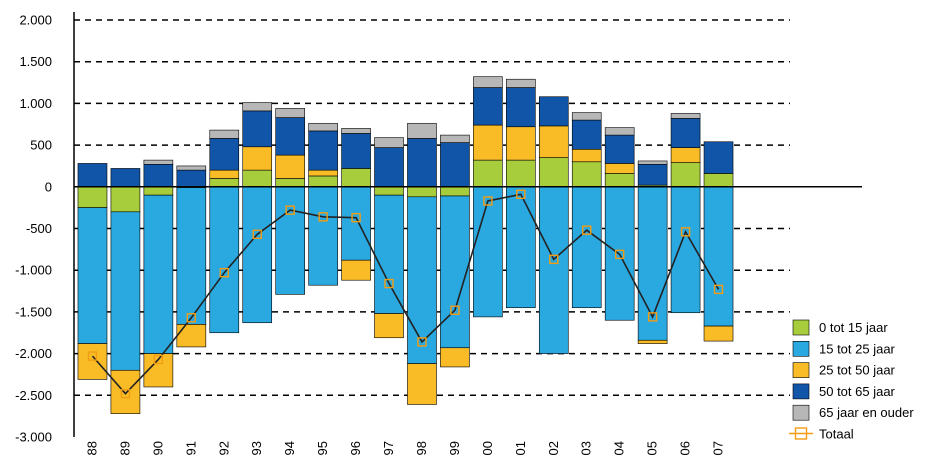 This screenshot has height=455, width=952. I want to click on x-tick-label: 2002, so click(553, 448).